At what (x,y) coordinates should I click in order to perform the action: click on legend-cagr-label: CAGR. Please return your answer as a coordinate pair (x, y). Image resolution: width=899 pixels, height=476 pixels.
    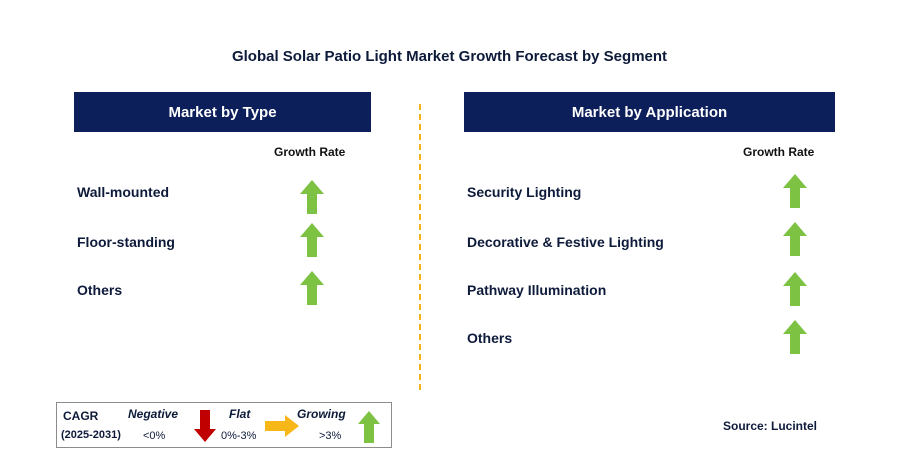
    Looking at the image, I should click on (81, 416).